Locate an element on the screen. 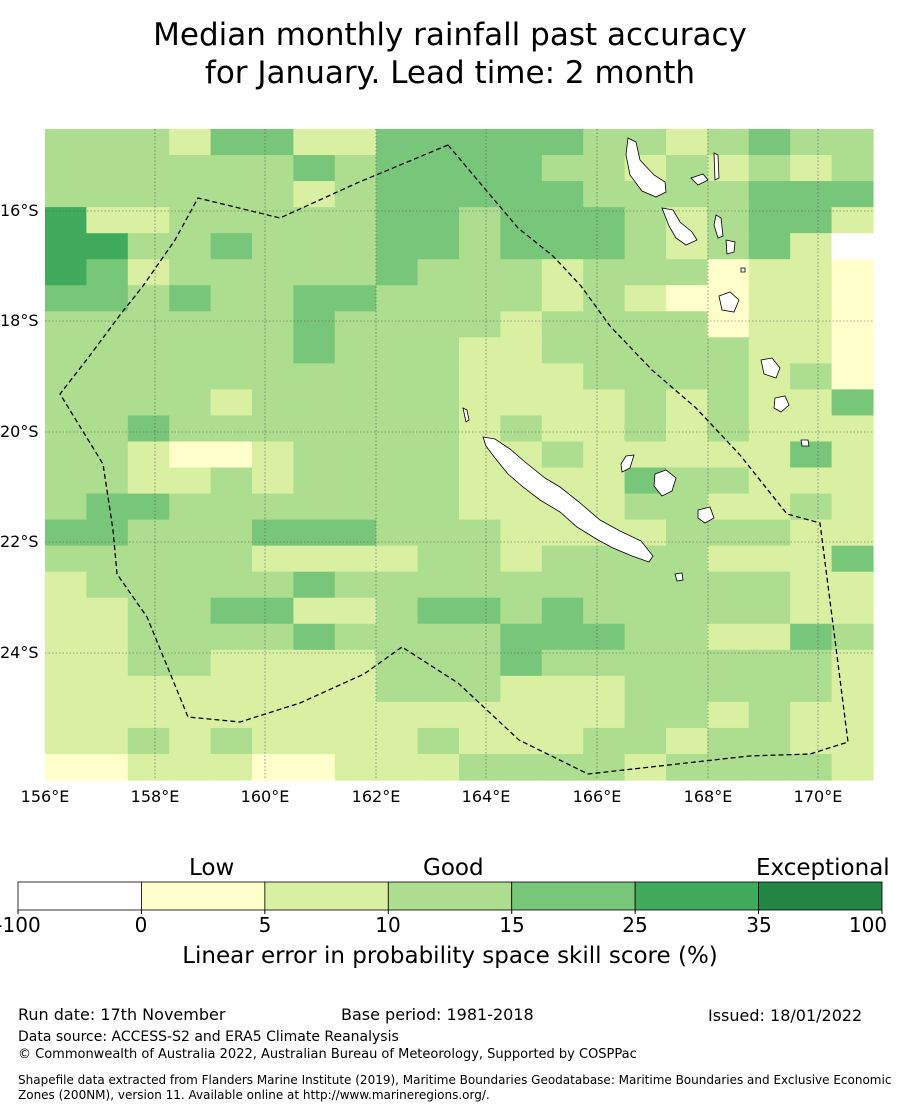 This screenshot has width=900, height=1110. island-loyalty-lifou is located at coordinates (665, 483).